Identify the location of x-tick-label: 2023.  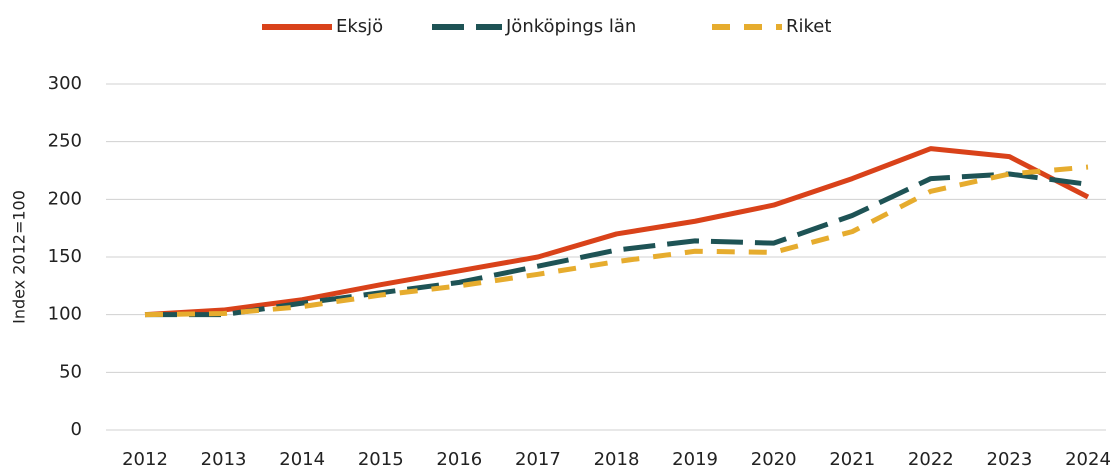
(1010, 459).